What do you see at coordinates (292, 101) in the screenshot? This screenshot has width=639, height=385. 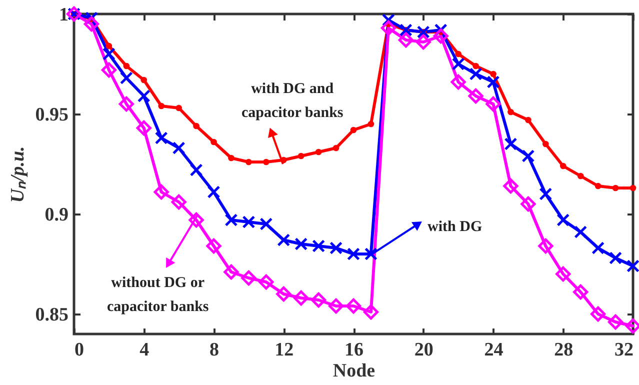 I see `series-label: with DG and capacitor banks` at bounding box center [292, 101].